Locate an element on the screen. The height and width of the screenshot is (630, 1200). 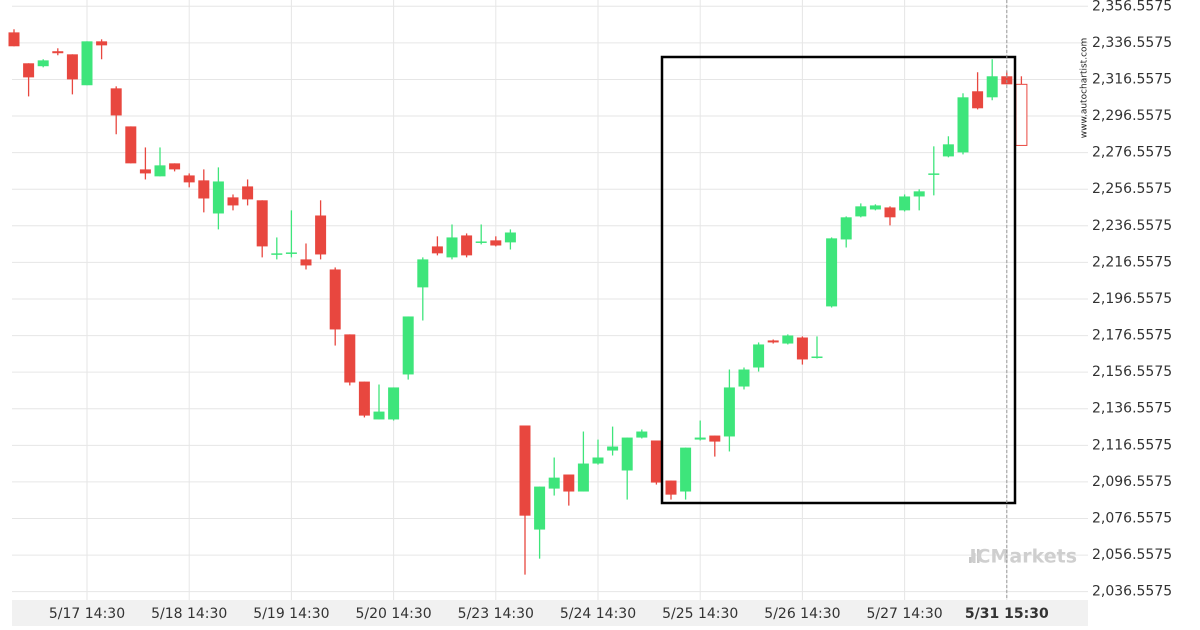
y-tick-label: 2,256.5575 is located at coordinates (1132, 189).